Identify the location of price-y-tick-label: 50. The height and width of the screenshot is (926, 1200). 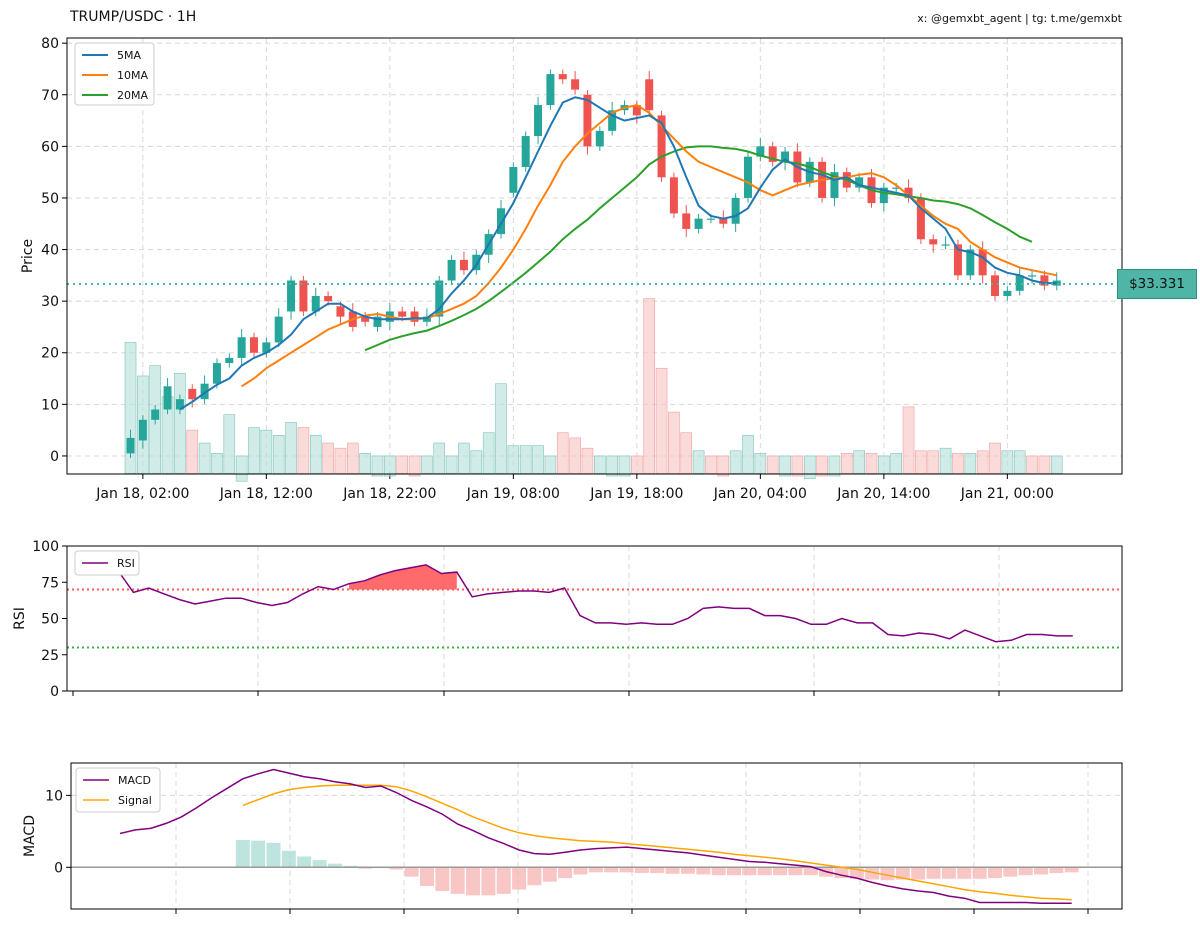
(50, 199).